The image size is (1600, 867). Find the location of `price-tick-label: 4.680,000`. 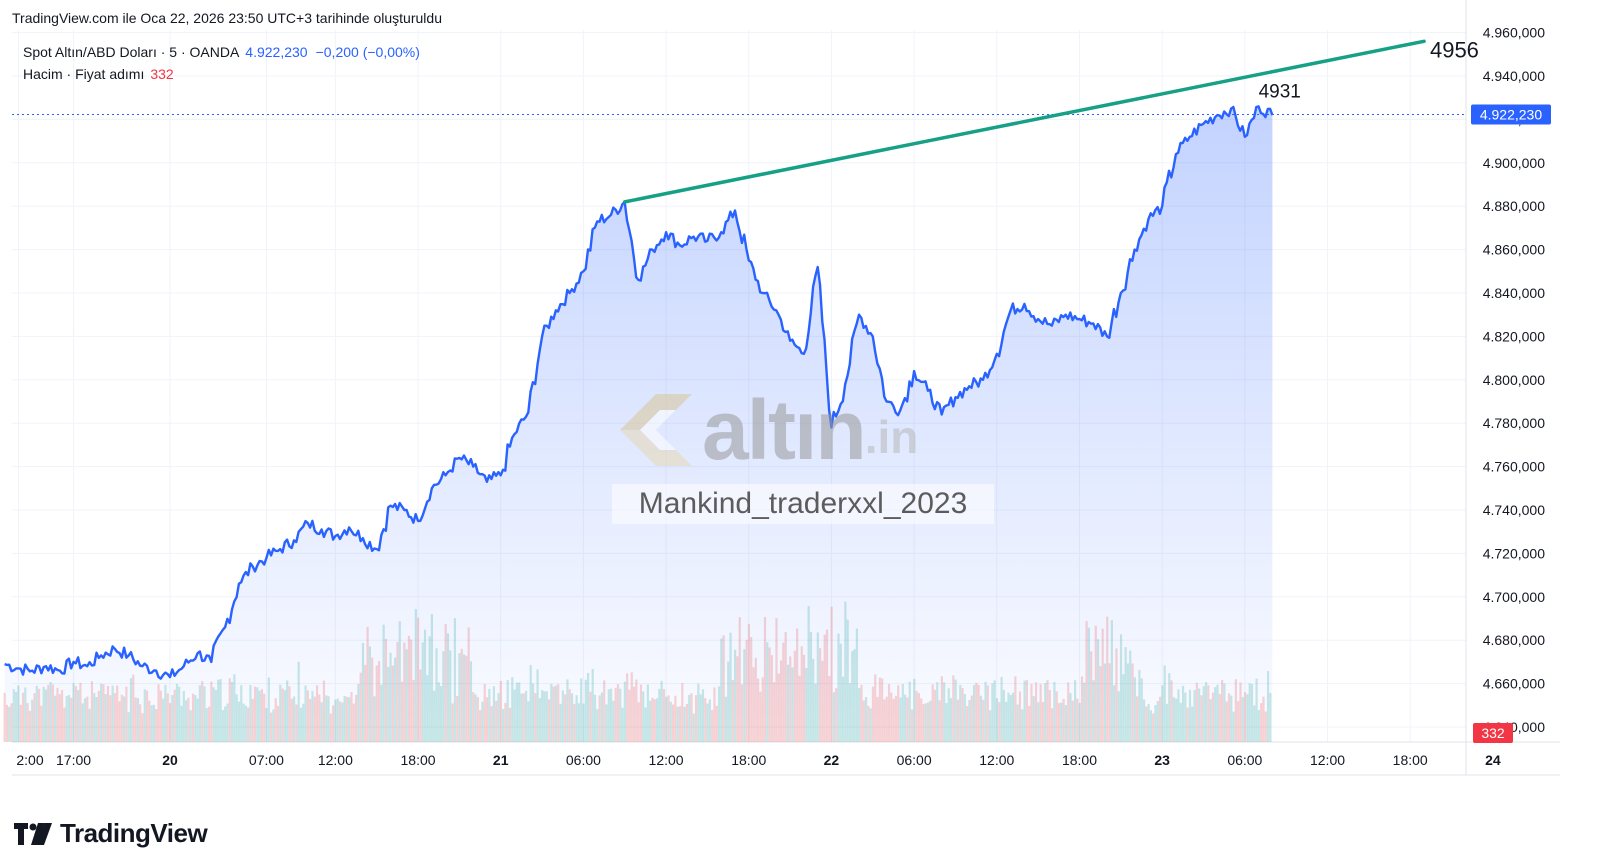

price-tick-label: 4.680,000 is located at coordinates (1514, 640).